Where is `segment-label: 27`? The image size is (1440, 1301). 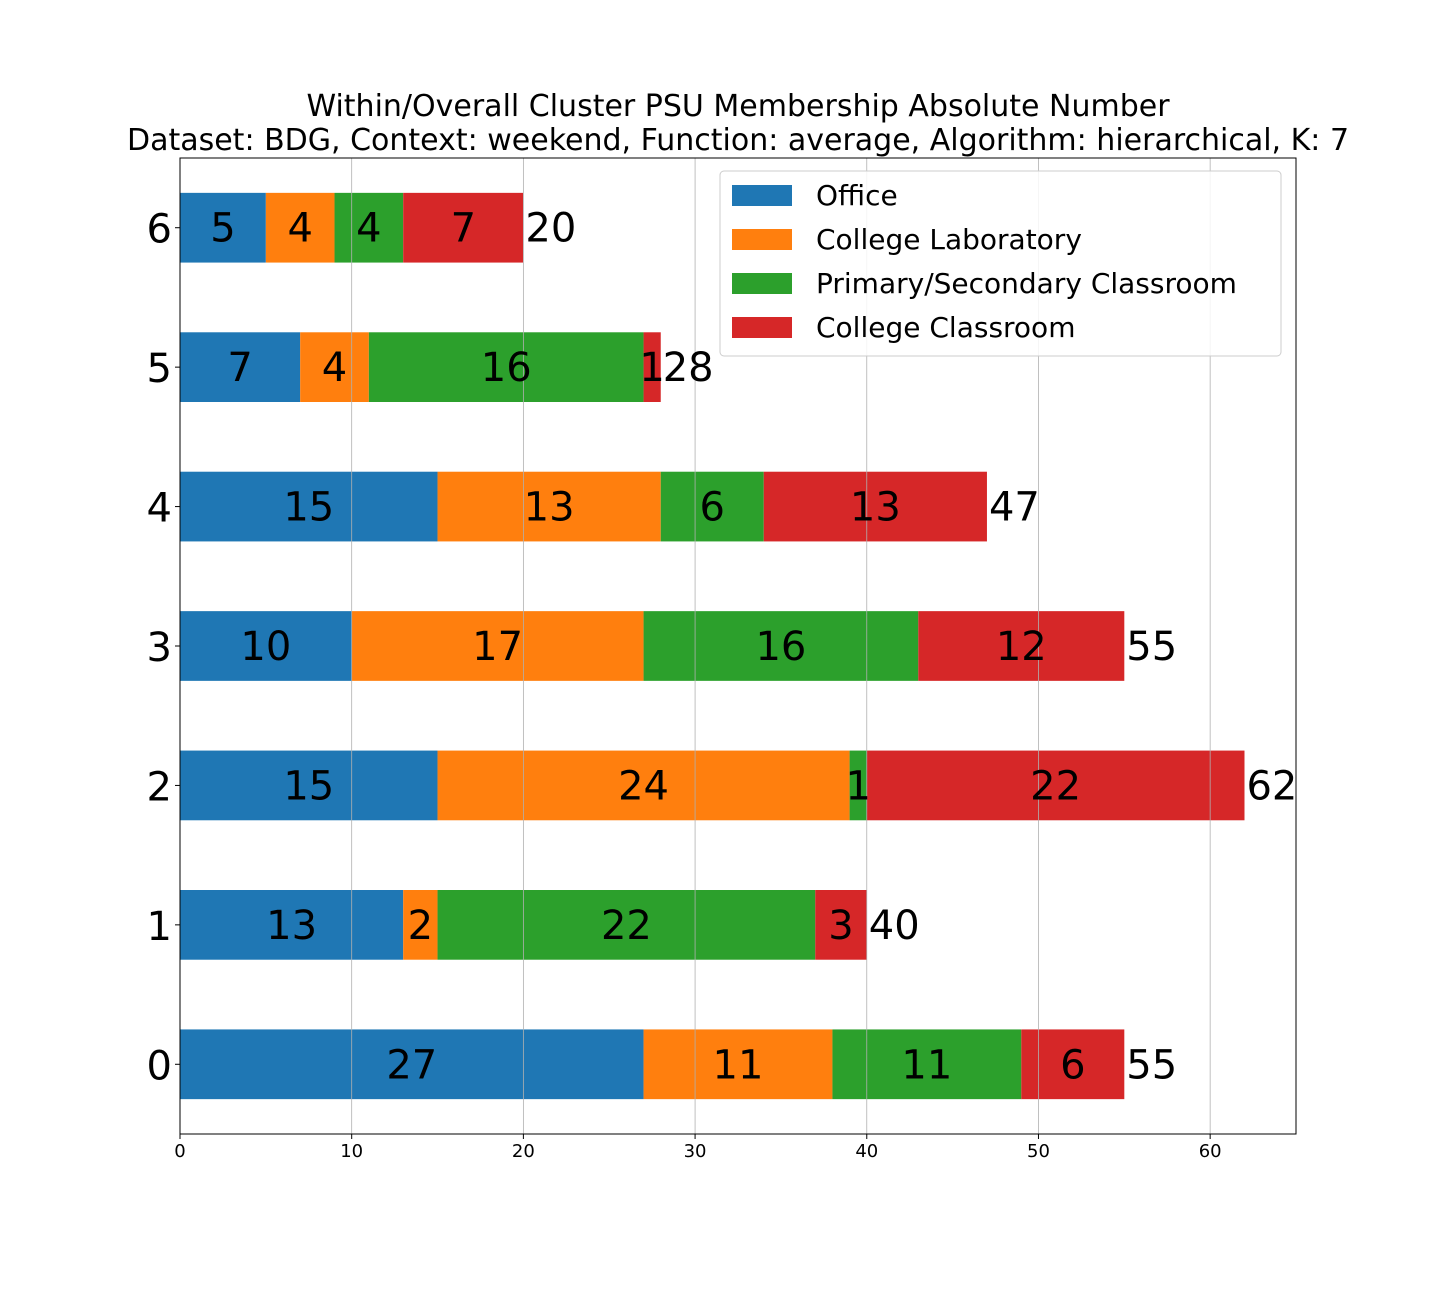 segment-label: 27 is located at coordinates (411, 1065).